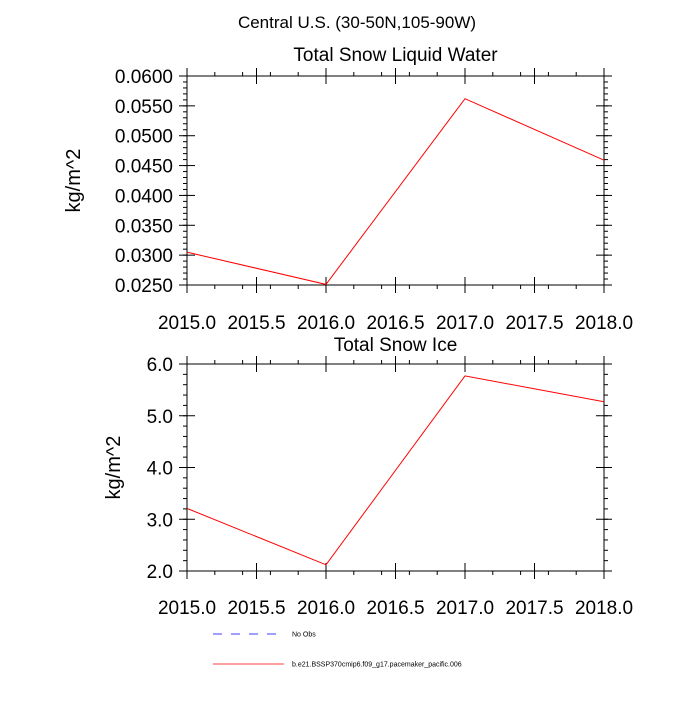 This screenshot has width=700, height=705. Describe the element at coordinates (395, 55) in the screenshot. I see `plot-title: Total Snow Liquid Water` at that location.